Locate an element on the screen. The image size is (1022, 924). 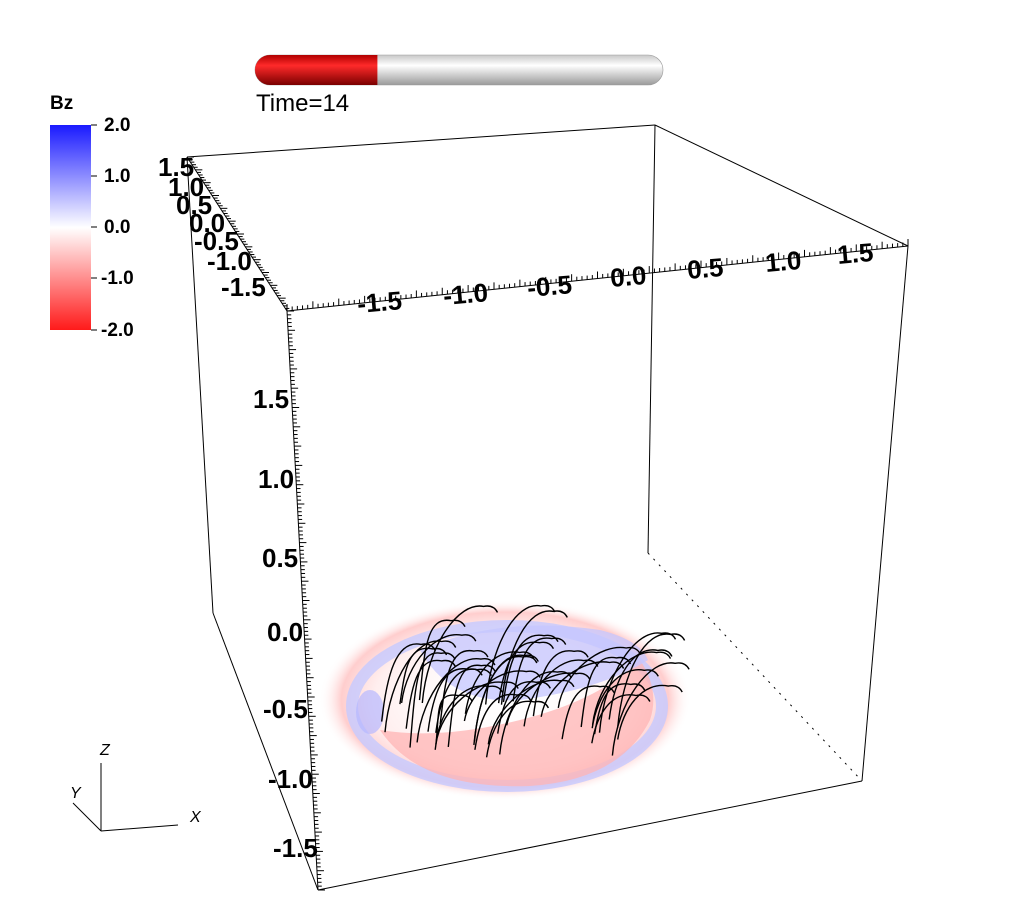
z-tick-label: 1.5 is located at coordinates (271, 399).